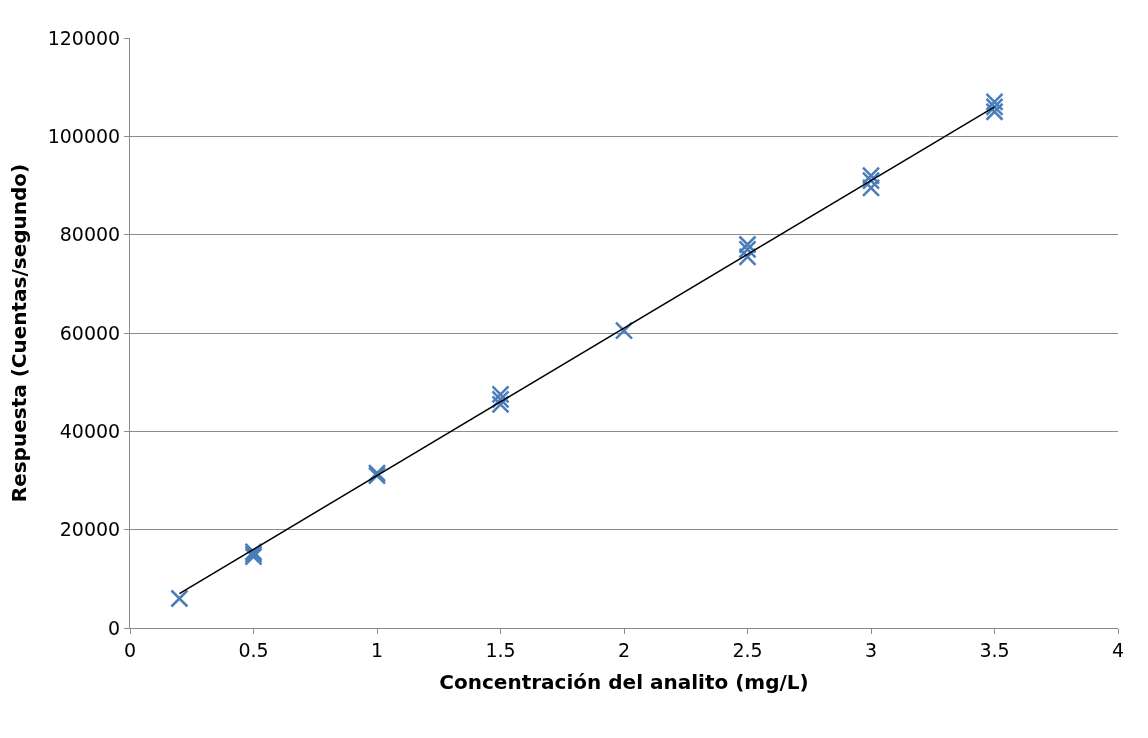  I want to click on x-tick-label: 1.5, so click(500, 649).